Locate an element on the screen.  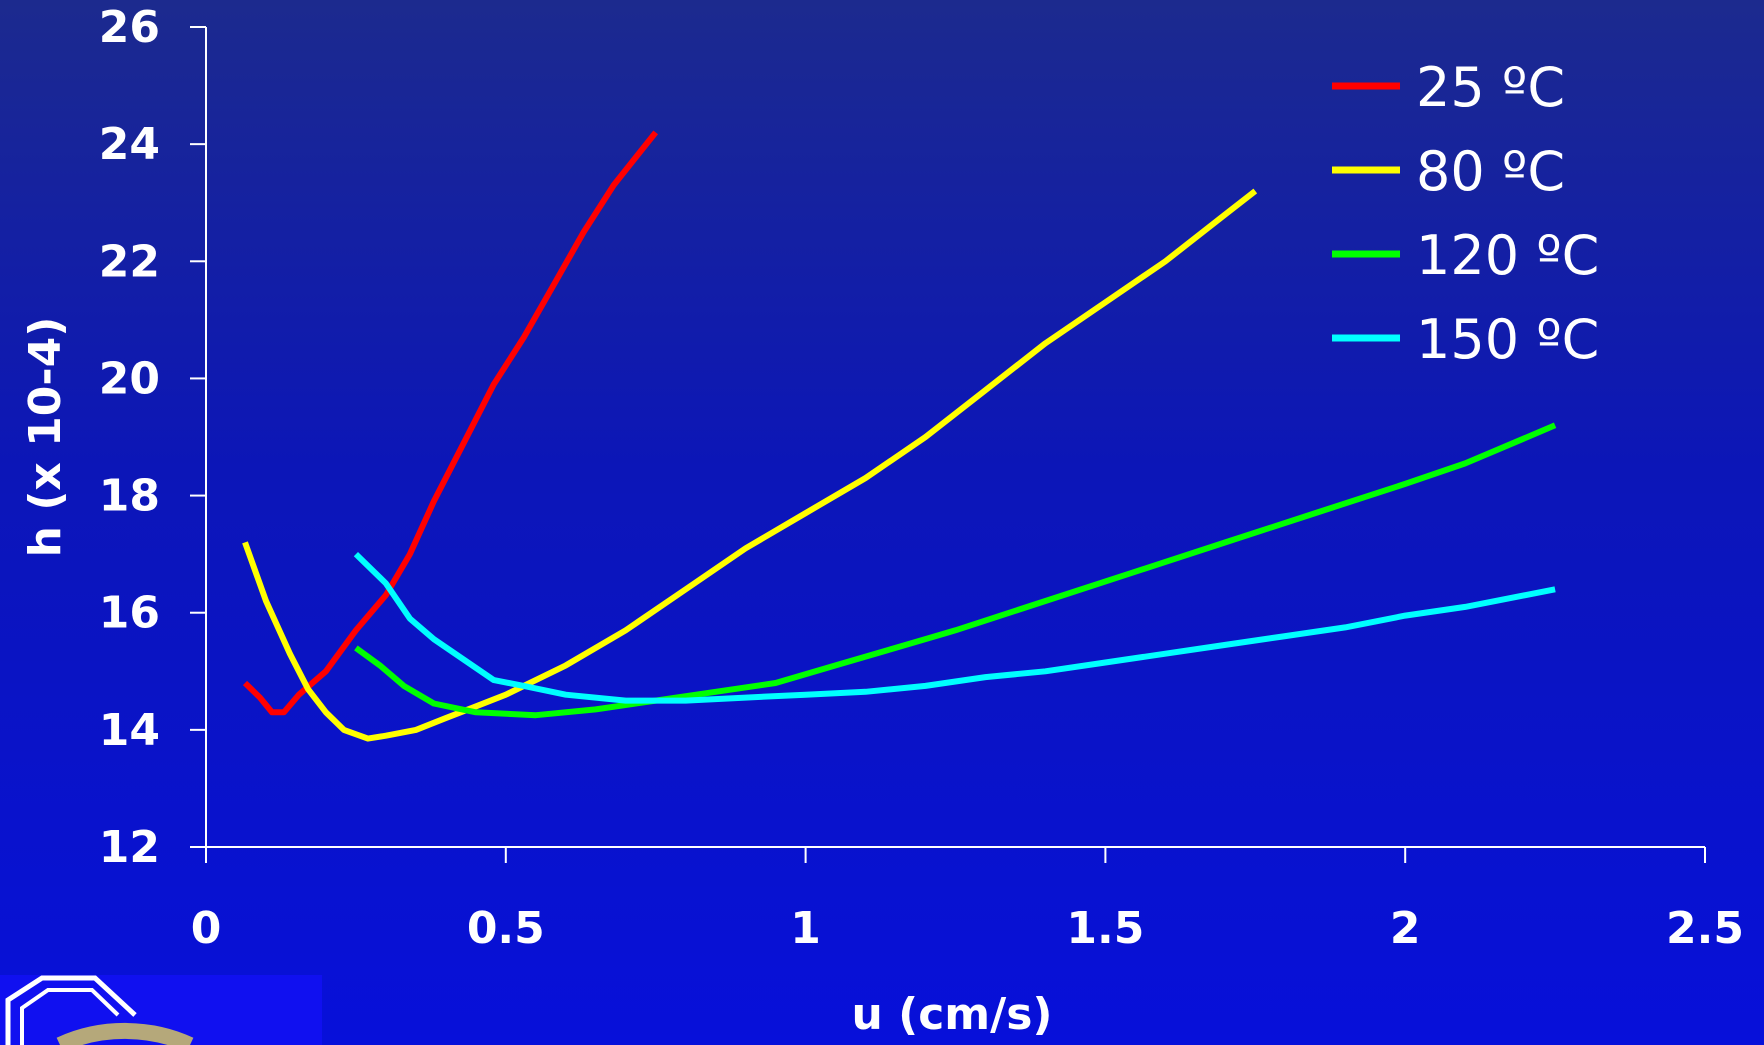
y-axis-title: h (x 10-4) is located at coordinates (45, 437).